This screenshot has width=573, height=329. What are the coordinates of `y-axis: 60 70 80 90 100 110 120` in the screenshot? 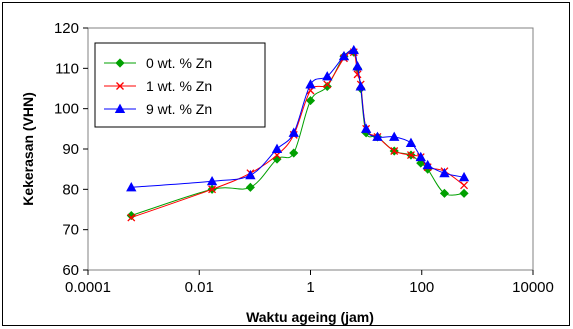 It's located at (71, 149).